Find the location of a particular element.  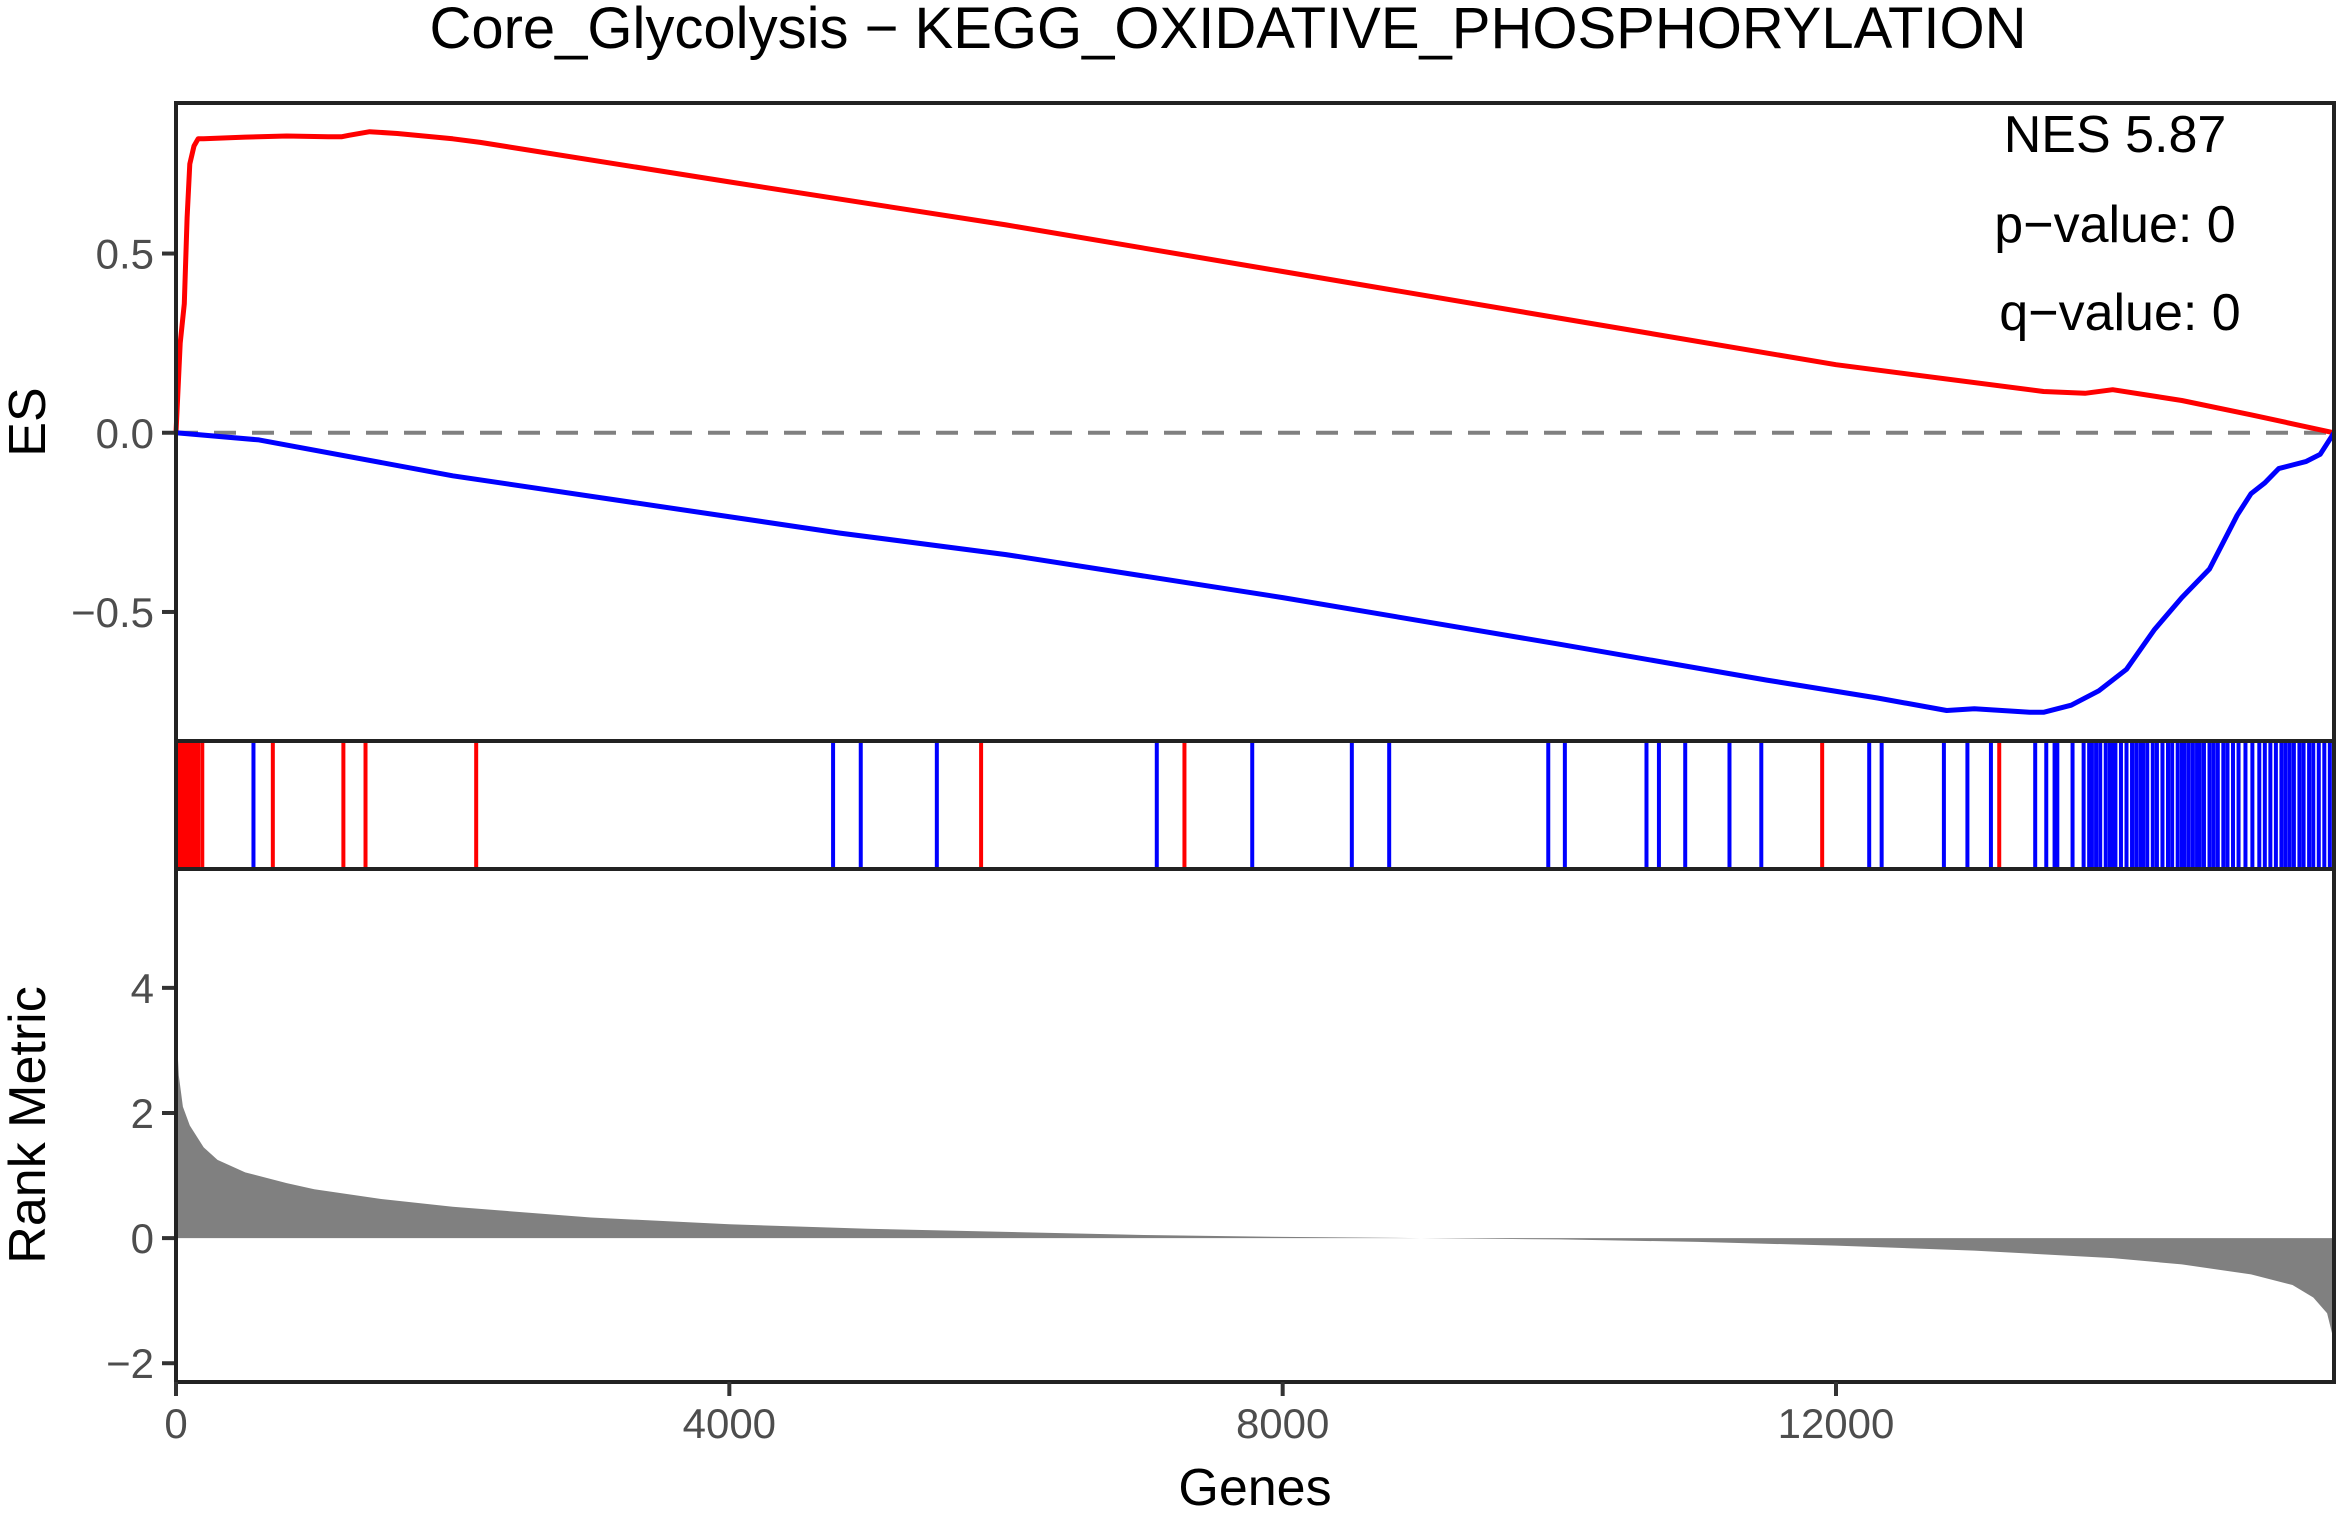

hits-panel is located at coordinates (1255, 805).